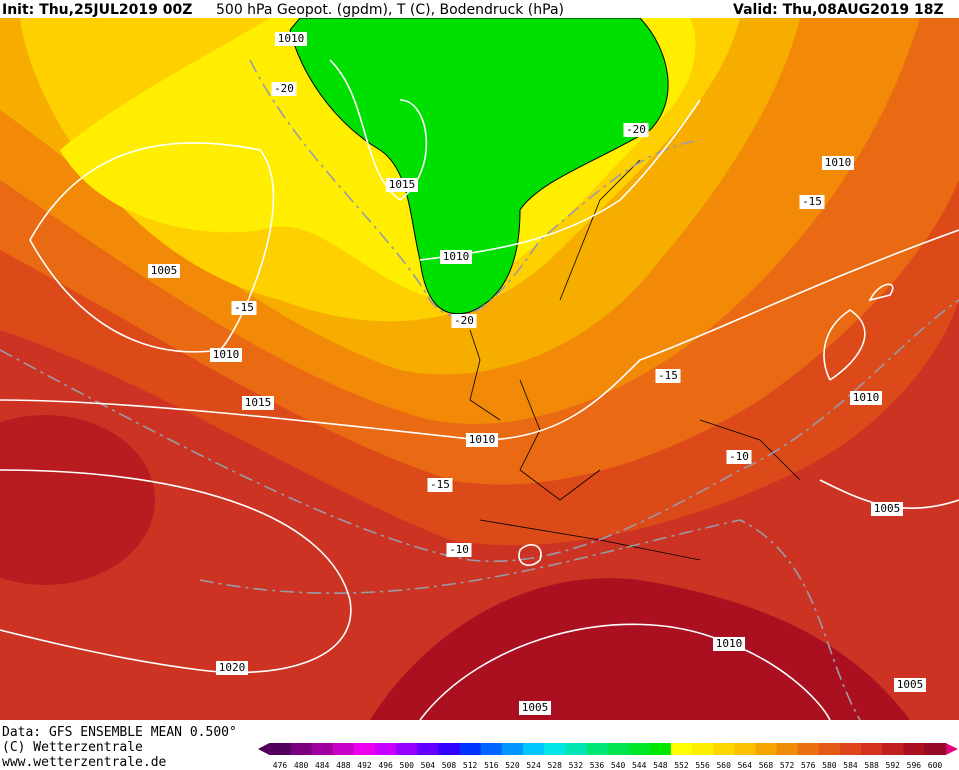 This screenshot has height=770, width=959. Describe the element at coordinates (893, 765) in the screenshot. I see `legend-tick-label: 592` at that location.